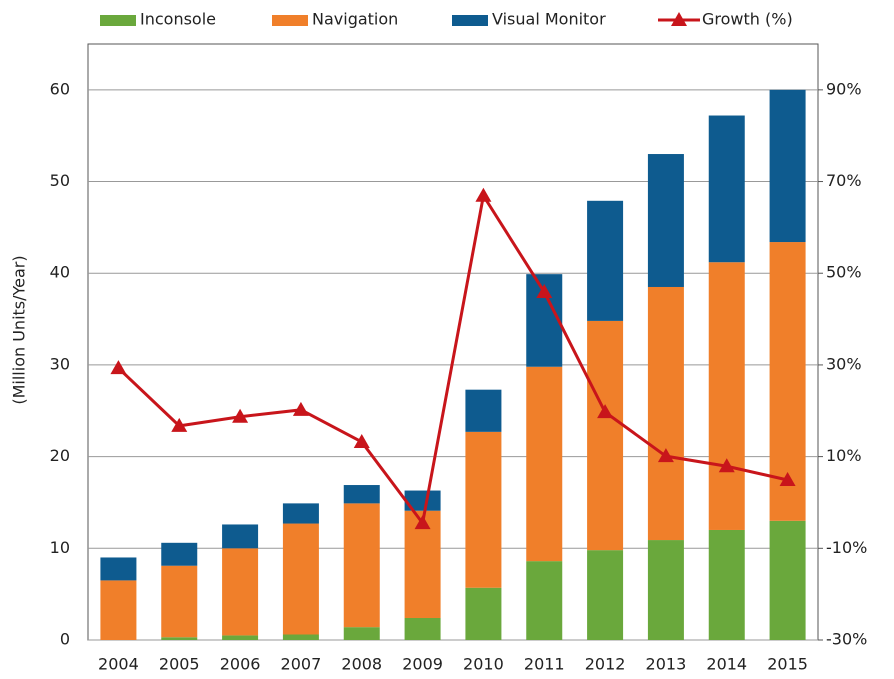 The height and width of the screenshot is (679, 894). Describe the element at coordinates (178, 19) in the screenshot. I see `legend-label: Inconsole` at that location.